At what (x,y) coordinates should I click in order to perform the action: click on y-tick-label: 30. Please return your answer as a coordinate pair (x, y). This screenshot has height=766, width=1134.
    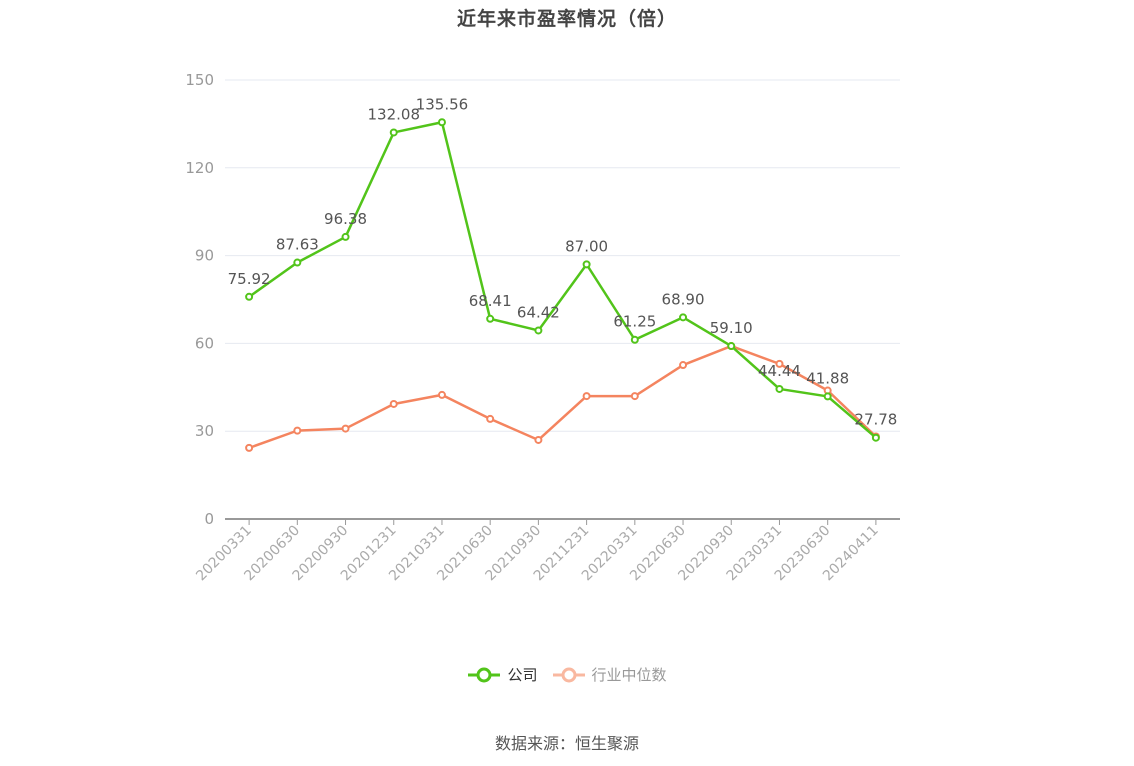
    Looking at the image, I should click on (204, 431).